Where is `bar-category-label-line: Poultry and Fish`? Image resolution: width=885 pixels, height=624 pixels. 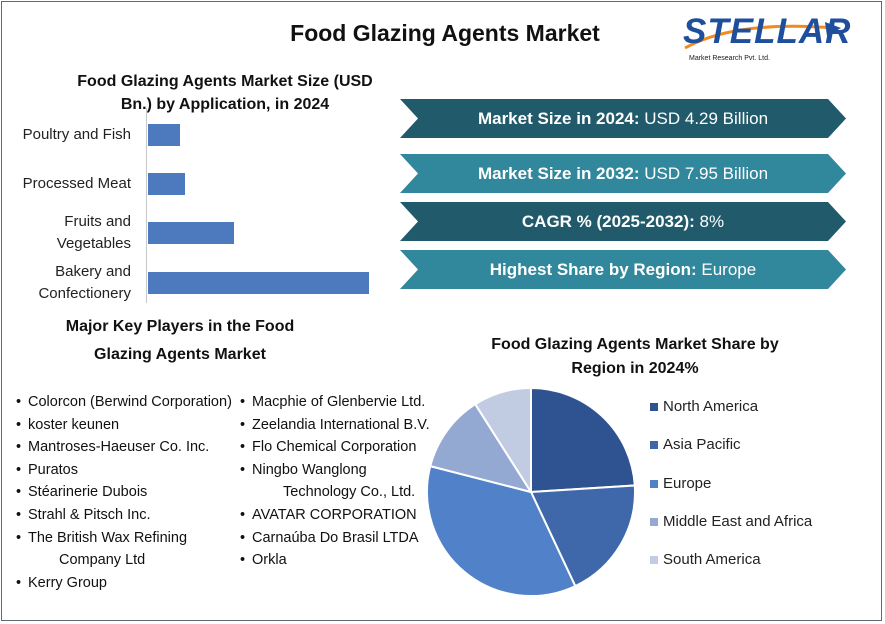
bar-category-label-line: Poultry and Fish is located at coordinates (76, 134).